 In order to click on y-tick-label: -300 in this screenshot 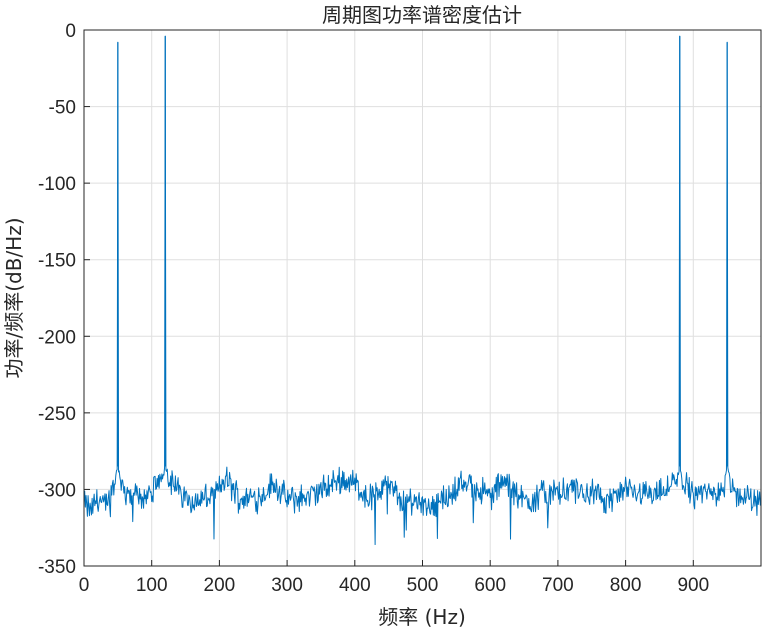, I will do `click(57, 490)`.